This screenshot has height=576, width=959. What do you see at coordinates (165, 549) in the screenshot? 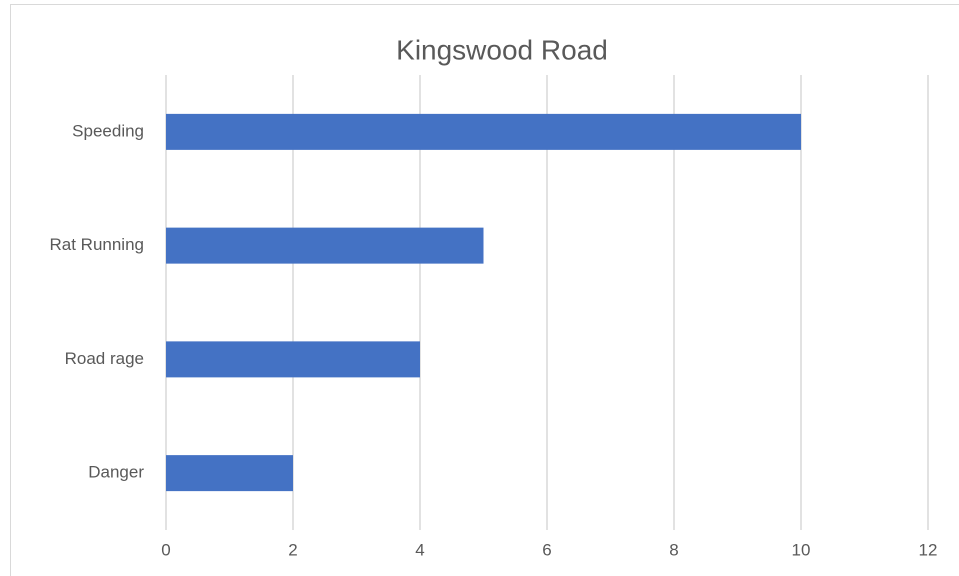
I see `x-tick-label: 0` at bounding box center [165, 549].